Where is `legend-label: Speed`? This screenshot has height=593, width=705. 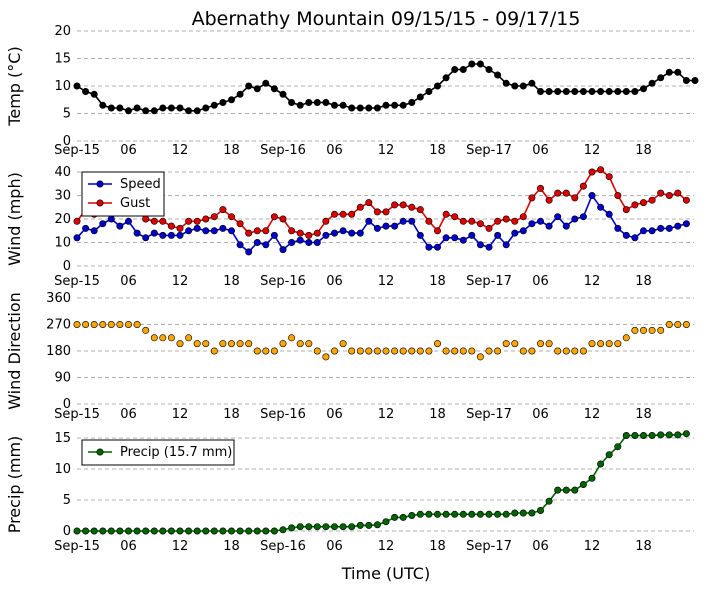
legend-label: Speed is located at coordinates (140, 184).